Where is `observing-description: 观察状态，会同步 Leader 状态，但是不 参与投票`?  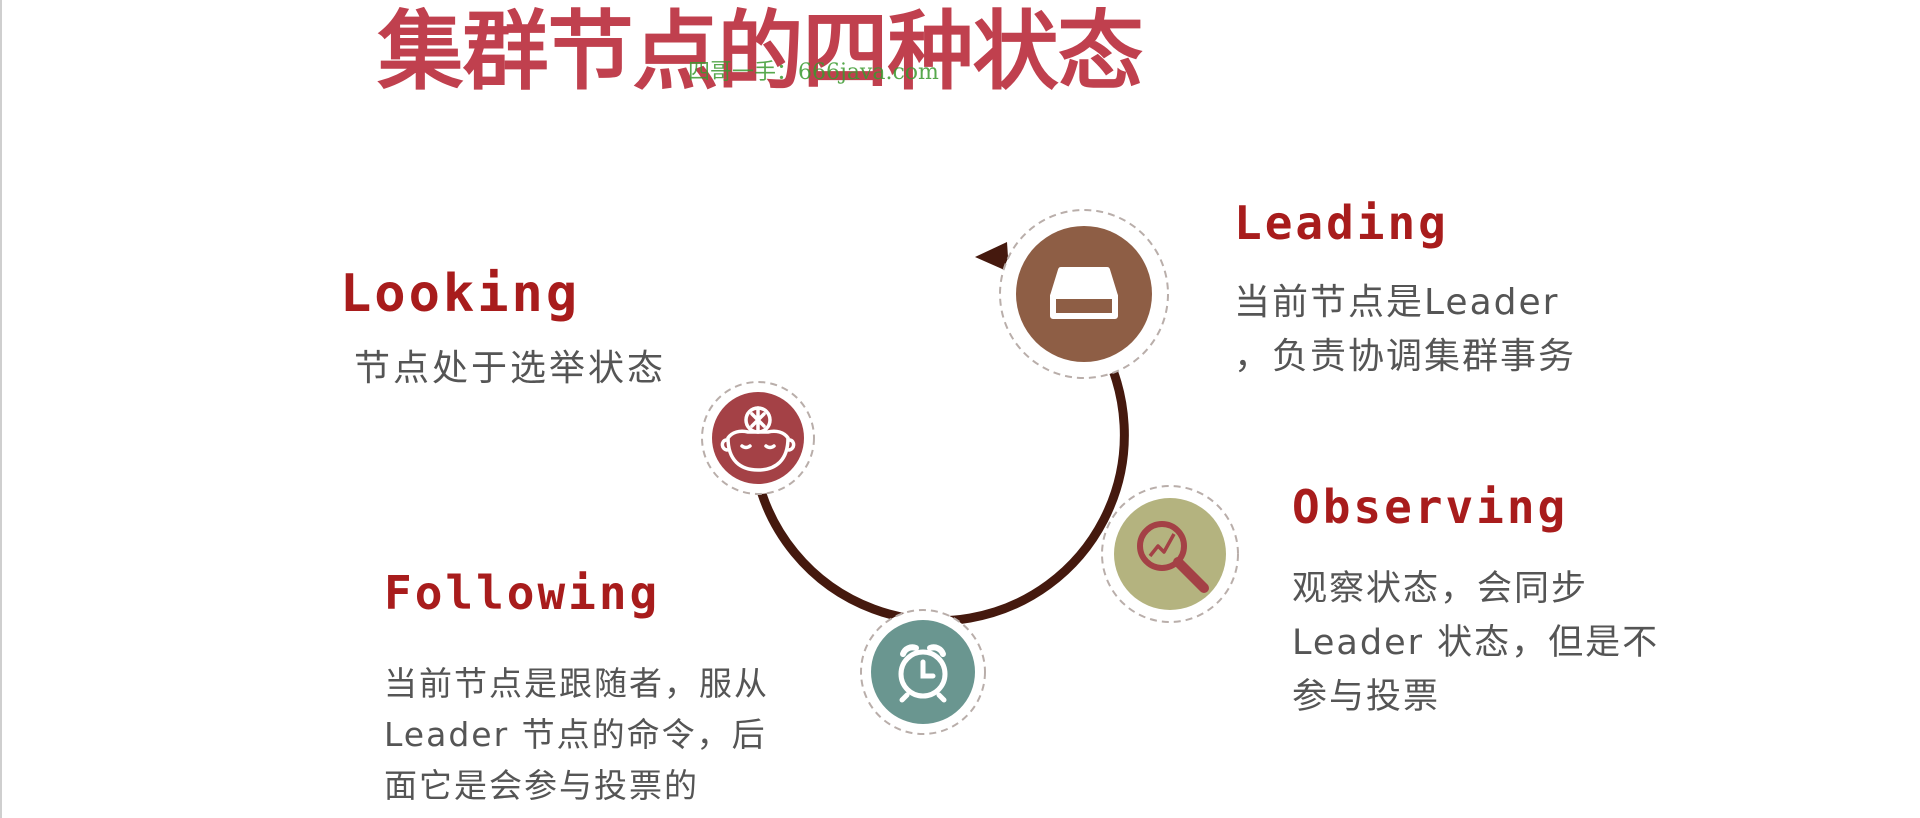 observing-description: 观察状态，会同步 Leader 状态，但是不 参与投票 is located at coordinates (1475, 643).